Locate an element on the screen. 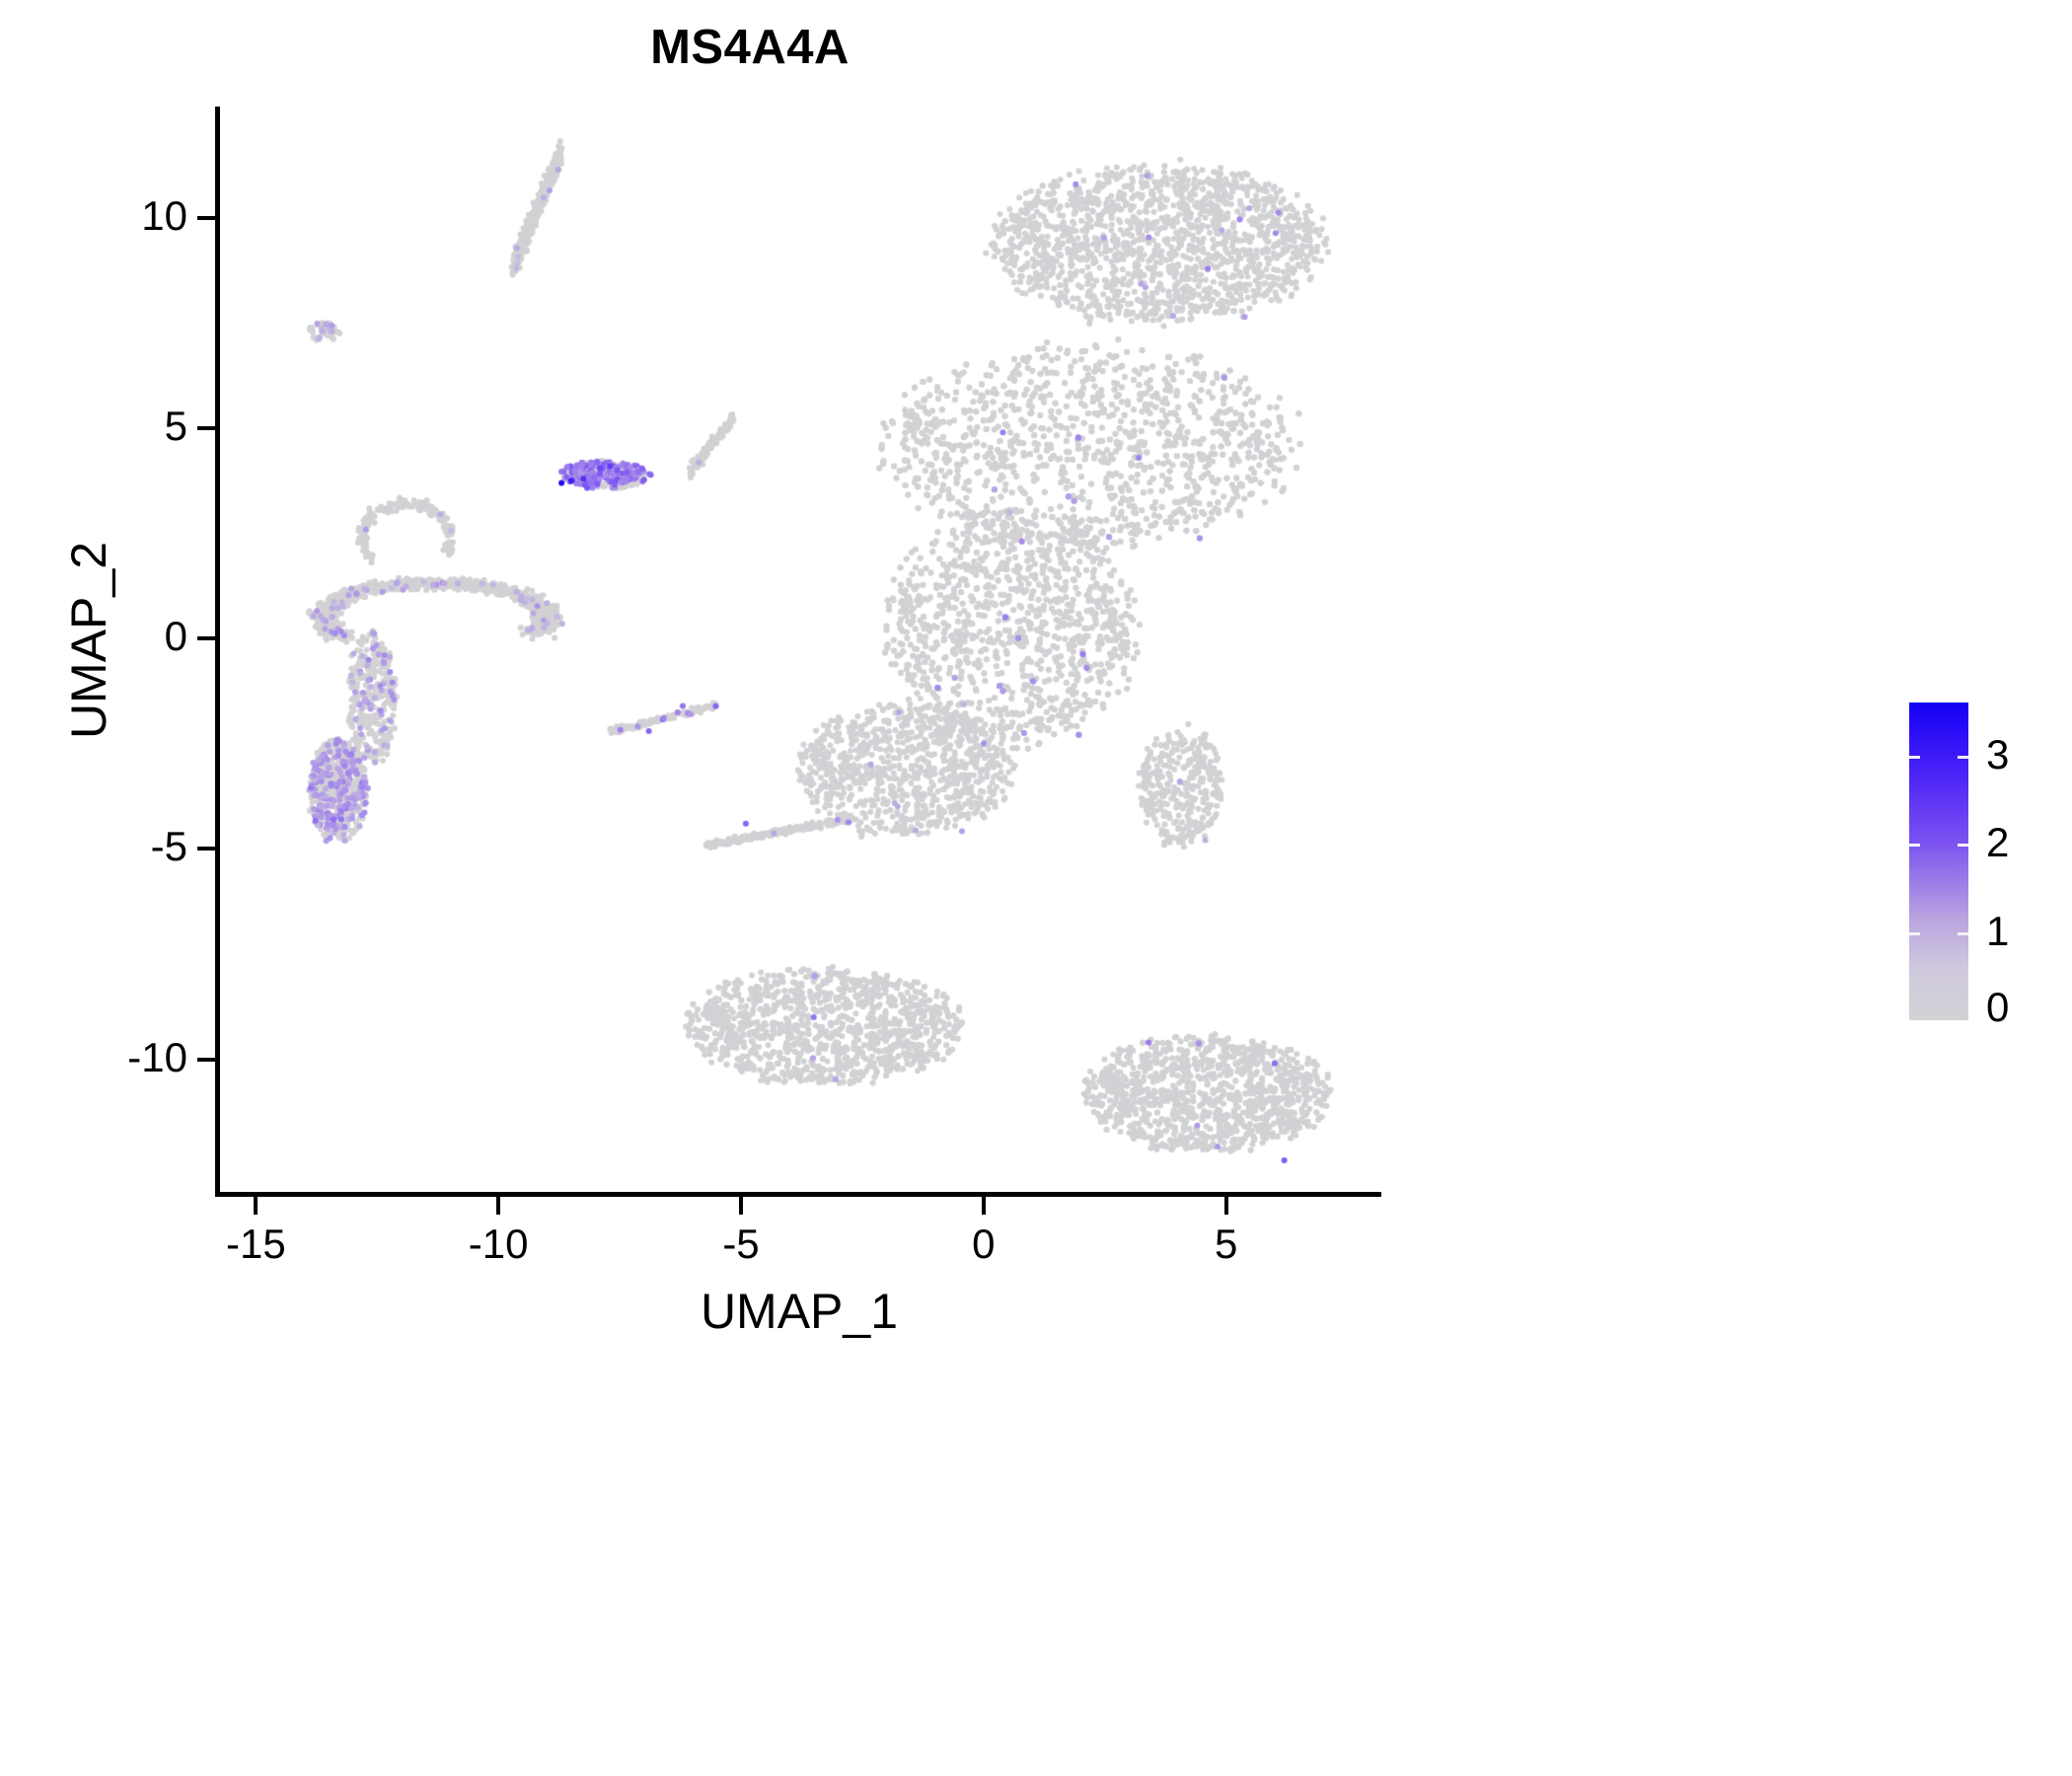 The width and height of the screenshot is (2072, 1776). y-tick-label: 10 is located at coordinates (164, 215).